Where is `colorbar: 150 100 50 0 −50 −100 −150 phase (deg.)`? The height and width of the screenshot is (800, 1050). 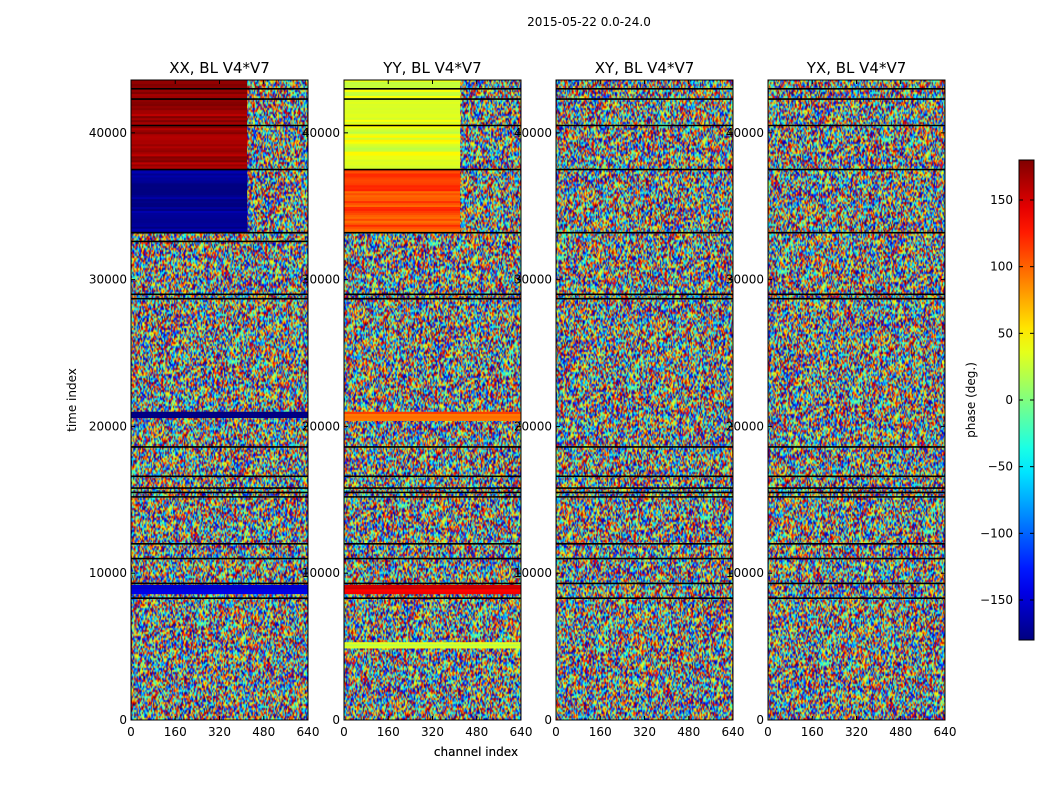
colorbar: 150 100 50 0 −50 −100 −150 phase (deg.) is located at coordinates (999, 400).